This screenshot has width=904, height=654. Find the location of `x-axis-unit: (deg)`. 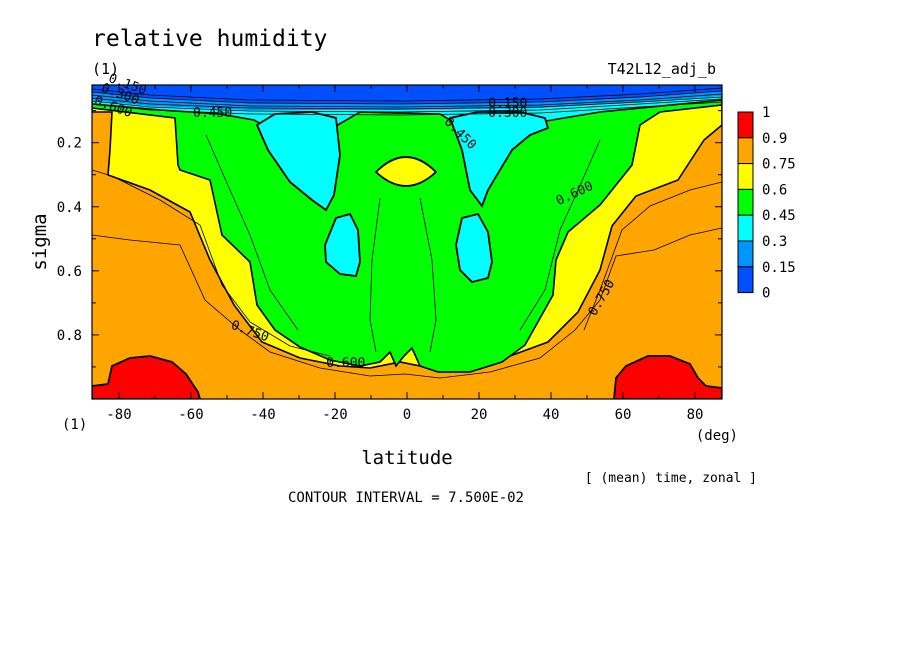

x-axis-unit: (deg) is located at coordinates (717, 436).